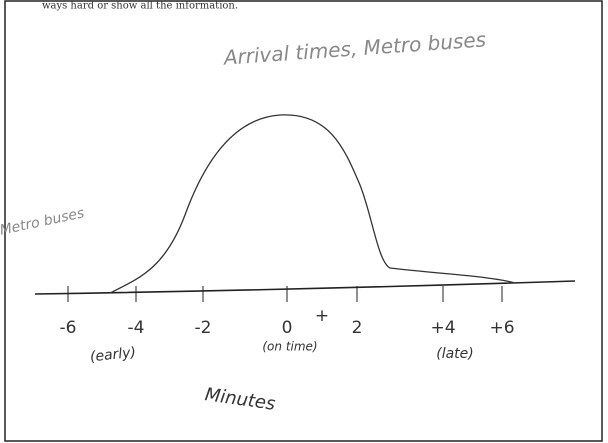  What do you see at coordinates (442, 328) in the screenshot?
I see `tick-label: +4` at bounding box center [442, 328].